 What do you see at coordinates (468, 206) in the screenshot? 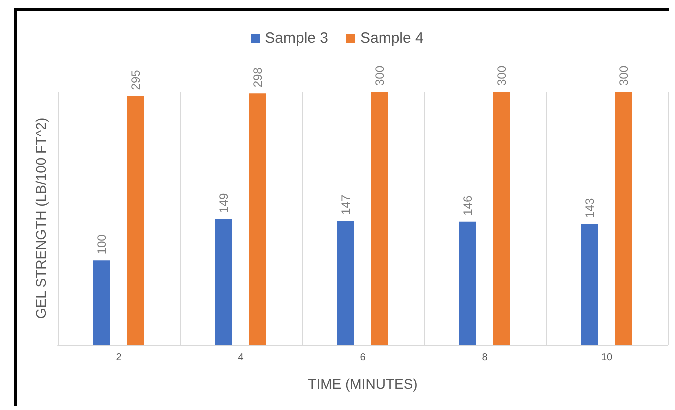
I see `data-label: 146` at bounding box center [468, 206].